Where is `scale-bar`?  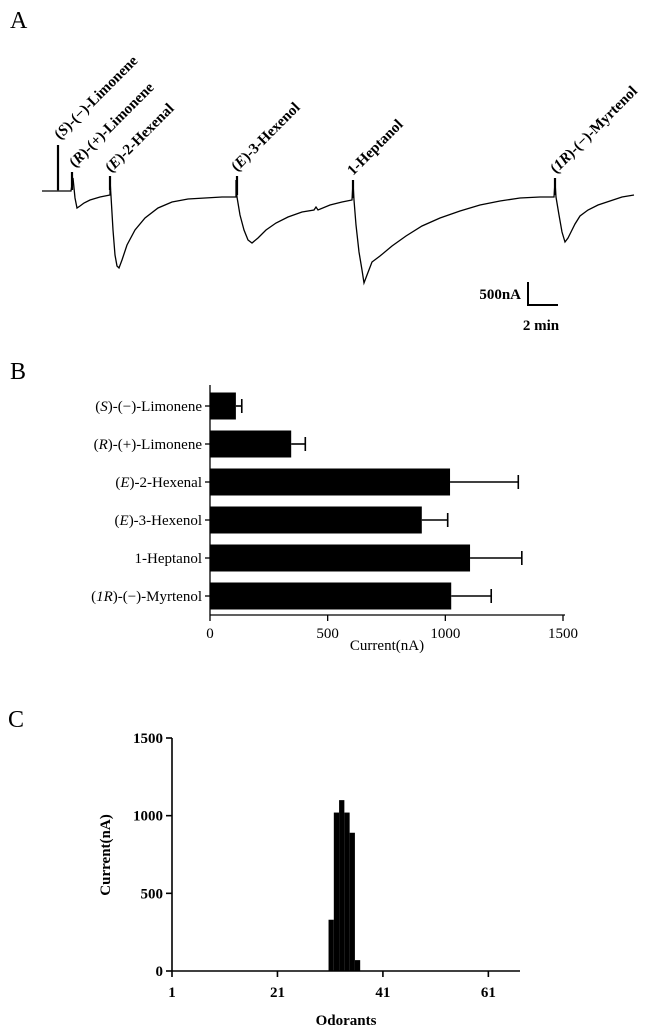 scale-bar is located at coordinates (542, 294).